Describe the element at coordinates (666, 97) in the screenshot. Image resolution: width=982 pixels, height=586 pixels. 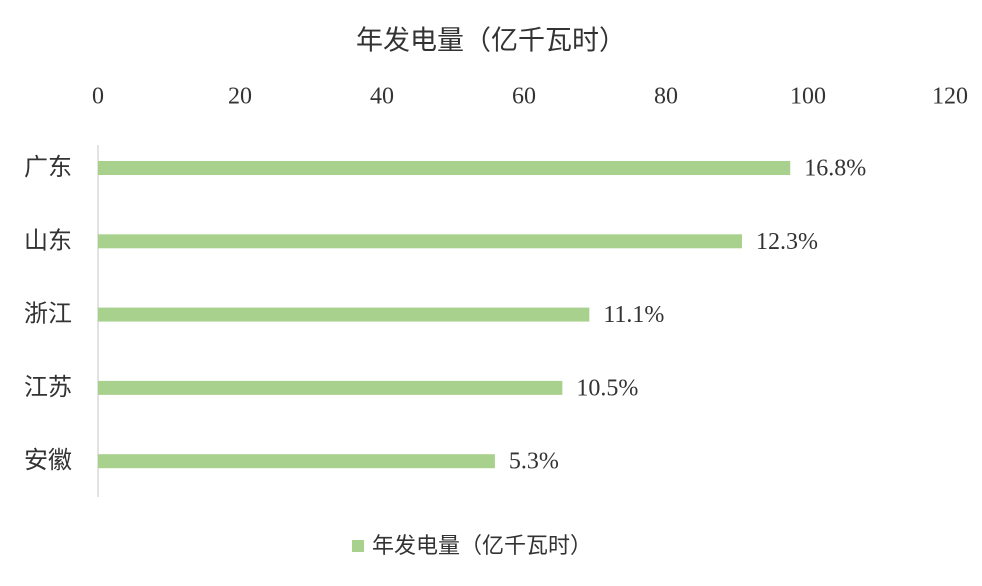
I see `x-tick-label: 80` at that location.